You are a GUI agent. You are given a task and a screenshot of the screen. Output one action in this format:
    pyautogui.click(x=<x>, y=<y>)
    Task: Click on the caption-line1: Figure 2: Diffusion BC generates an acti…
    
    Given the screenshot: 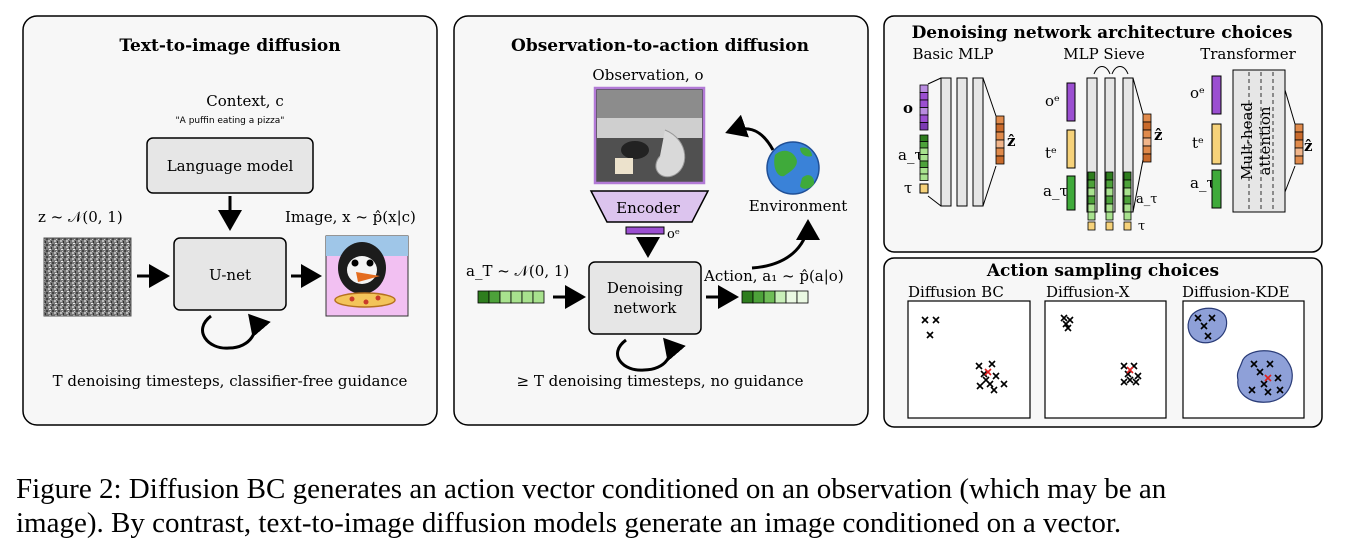 What is the action you would take?
    pyautogui.click(x=591, y=489)
    